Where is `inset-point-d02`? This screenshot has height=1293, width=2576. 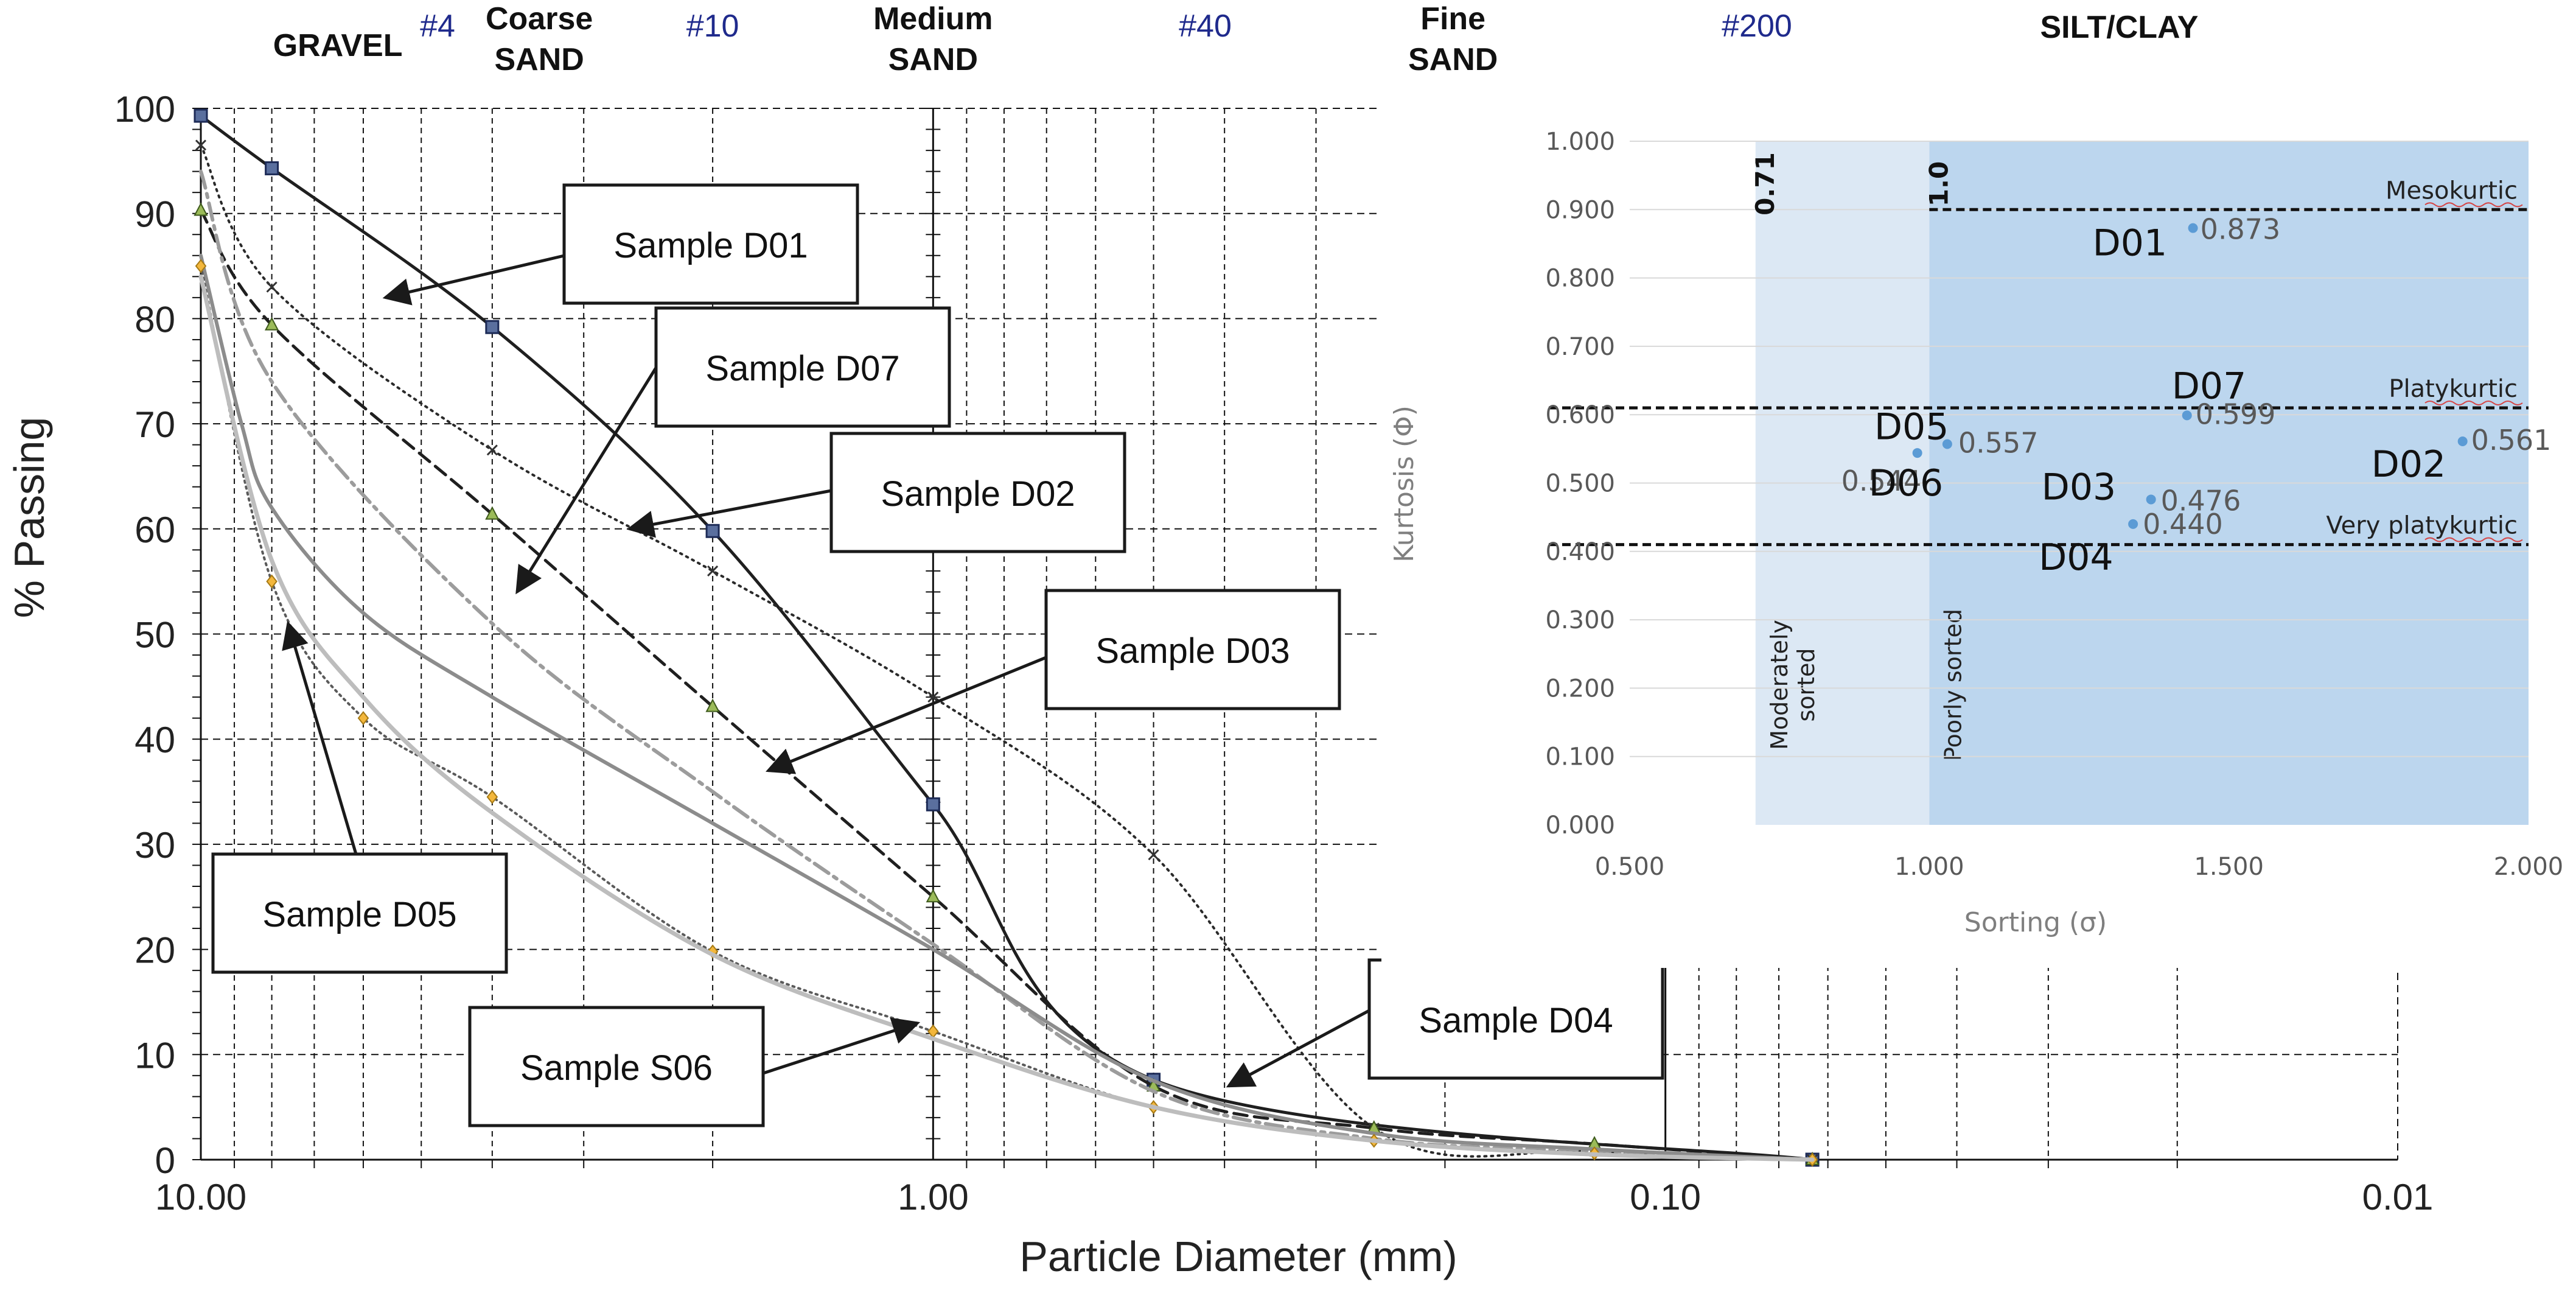 inset-point-d02 is located at coordinates (2462, 441).